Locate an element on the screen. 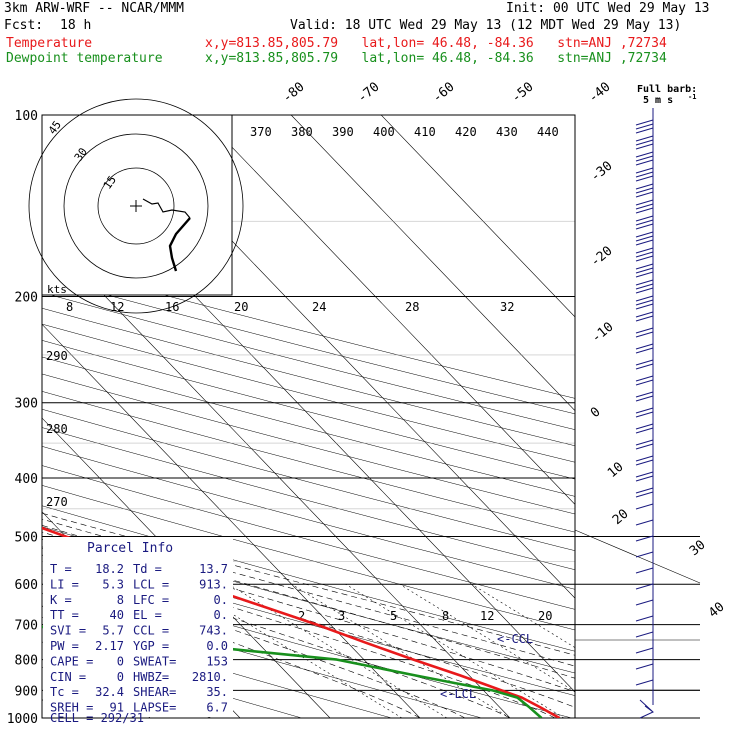 Image resolution: width=740 pixels, height=740 pixels. pressure-tick-label: 500 is located at coordinates (26, 537).